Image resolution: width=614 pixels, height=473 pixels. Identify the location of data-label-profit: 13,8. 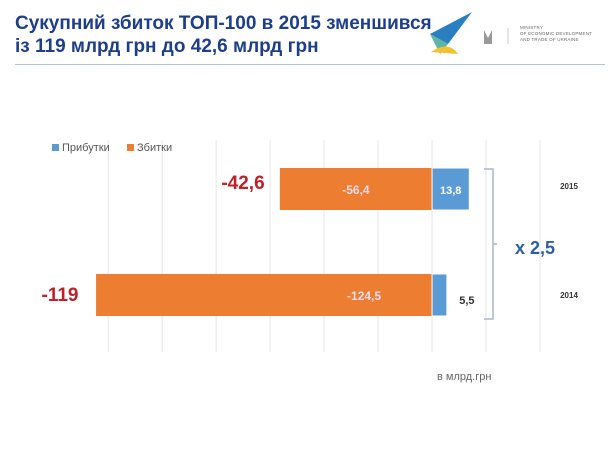
(450, 191).